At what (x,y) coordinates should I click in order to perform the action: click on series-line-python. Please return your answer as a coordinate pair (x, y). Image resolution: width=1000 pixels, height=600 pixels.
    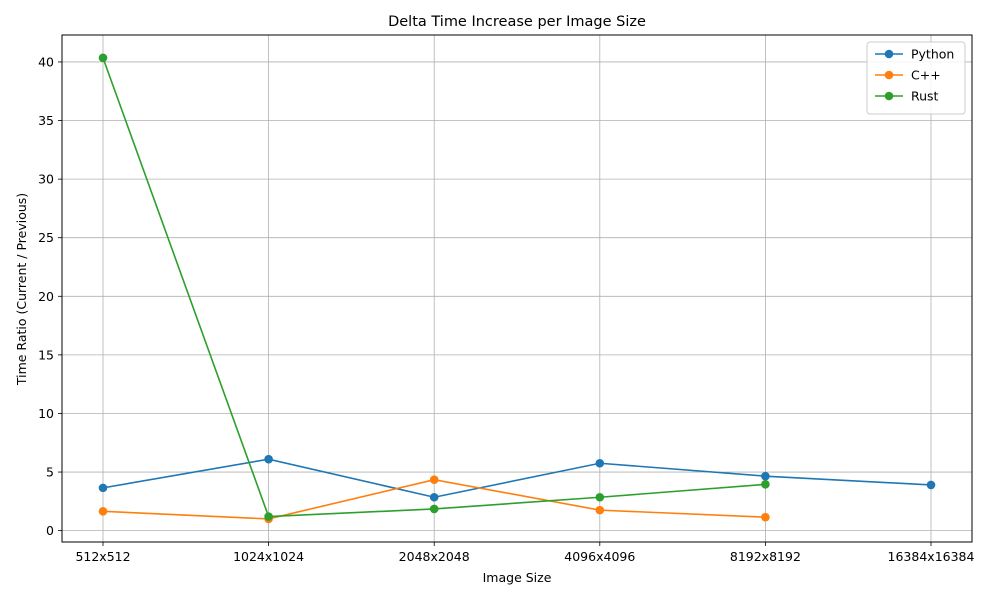
    Looking at the image, I should click on (517, 478).